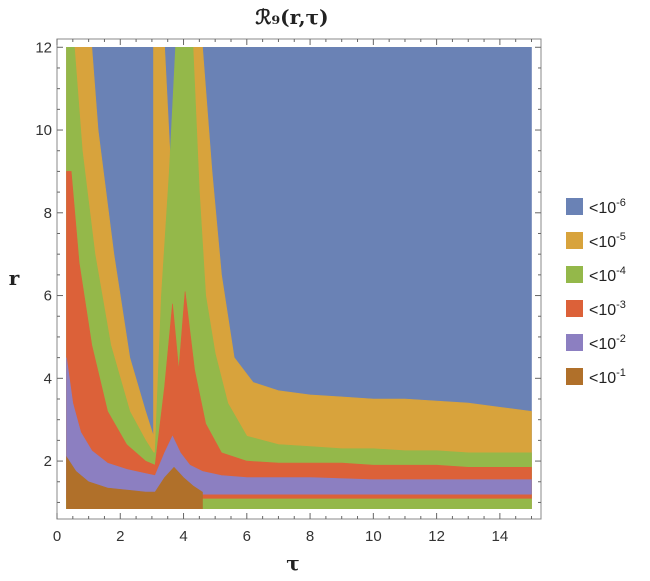  What do you see at coordinates (607, 275) in the screenshot?
I see `legend-label: <10-4` at bounding box center [607, 275].